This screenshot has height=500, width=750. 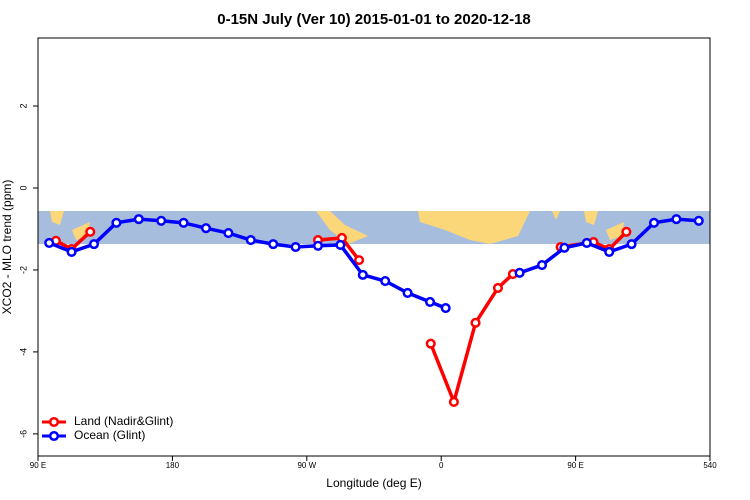 I want to click on legend-label: Ocean (Glint), so click(x=109, y=435).